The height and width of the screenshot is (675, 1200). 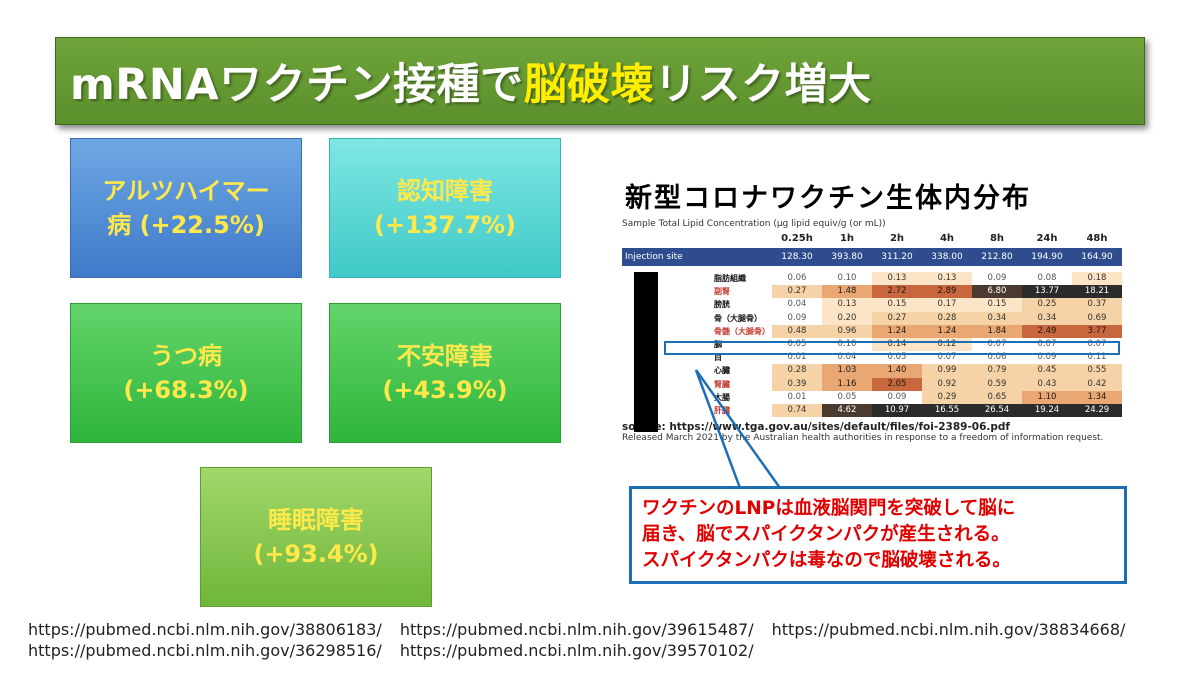 What do you see at coordinates (186, 355) in the screenshot?
I see `condition-name: うつ病` at bounding box center [186, 355].